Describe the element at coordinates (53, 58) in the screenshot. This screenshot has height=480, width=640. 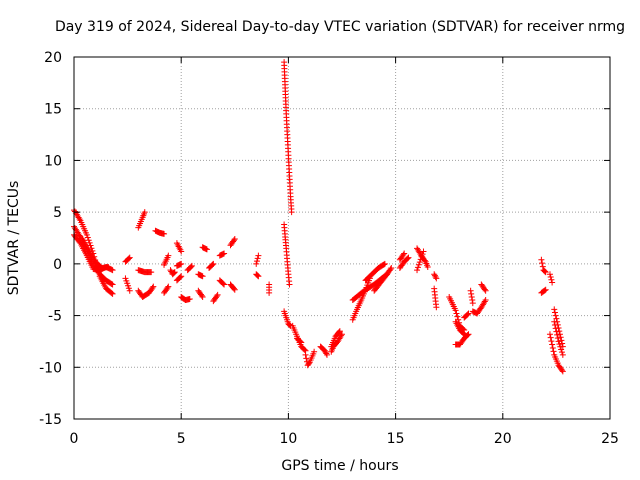
I see `y-tick-label: 20` at that location.